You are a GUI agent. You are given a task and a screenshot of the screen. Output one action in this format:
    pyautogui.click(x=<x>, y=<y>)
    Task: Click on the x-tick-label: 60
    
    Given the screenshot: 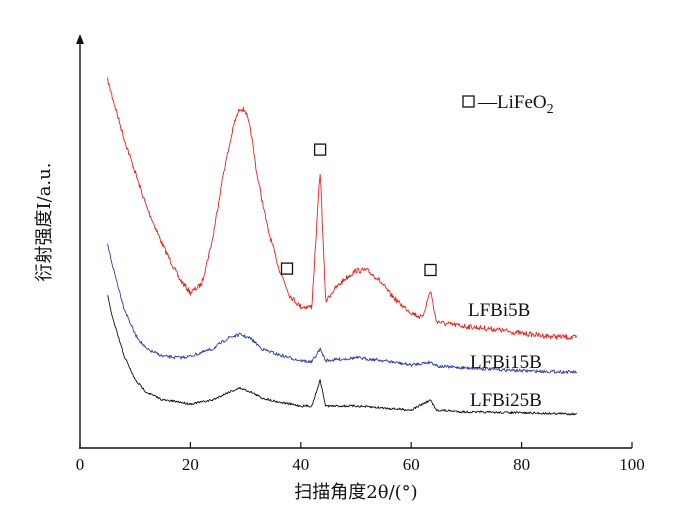 What is the action you would take?
    pyautogui.click(x=411, y=464)
    